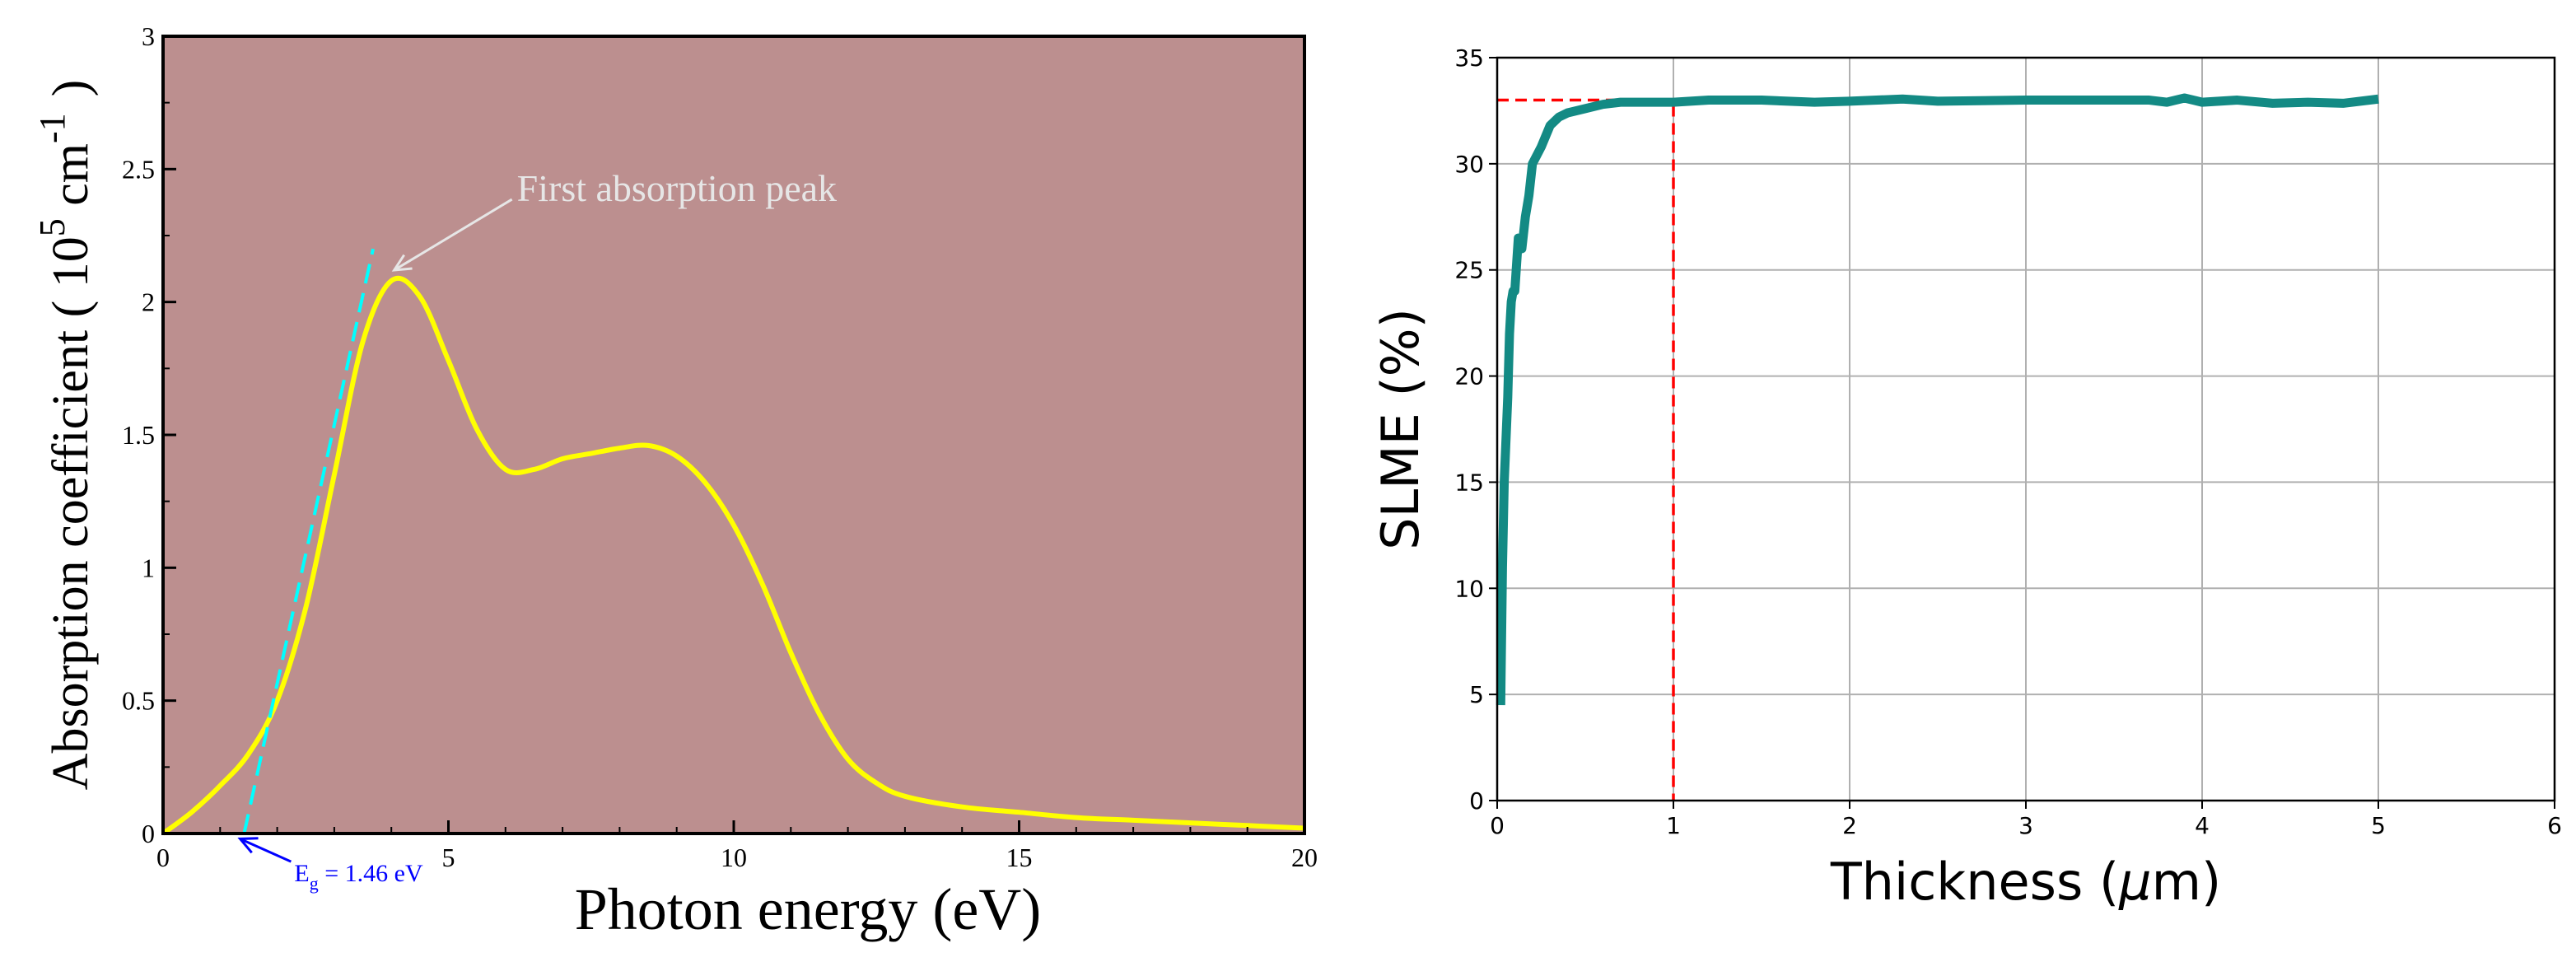 This screenshot has width=2576, height=962. I want to click on slme-x-title-post: m), so click(2187, 882).